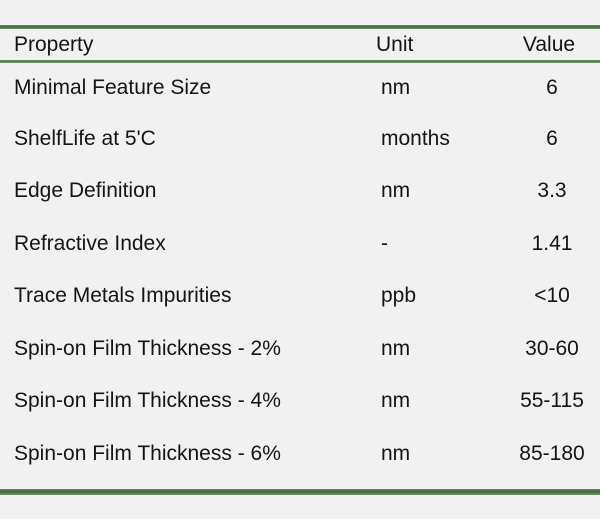 This screenshot has height=519, width=600. Describe the element at coordinates (300, 139) in the screenshot. I see `table-row: ShelfLife at 5'C months 6` at that location.